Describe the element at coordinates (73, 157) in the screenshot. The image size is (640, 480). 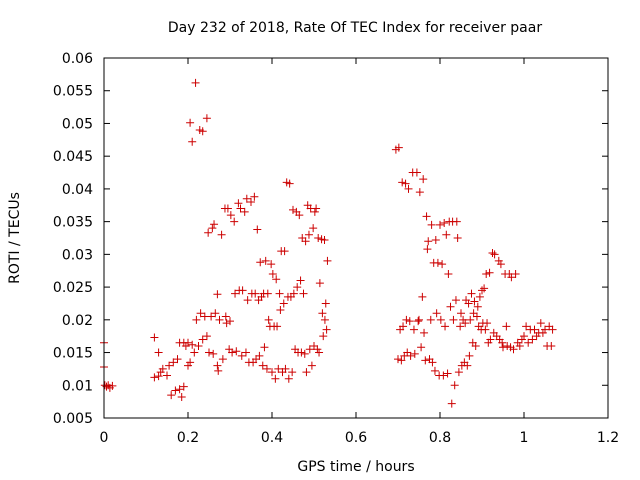
I see `y-tick-label: 0.045` at that location.